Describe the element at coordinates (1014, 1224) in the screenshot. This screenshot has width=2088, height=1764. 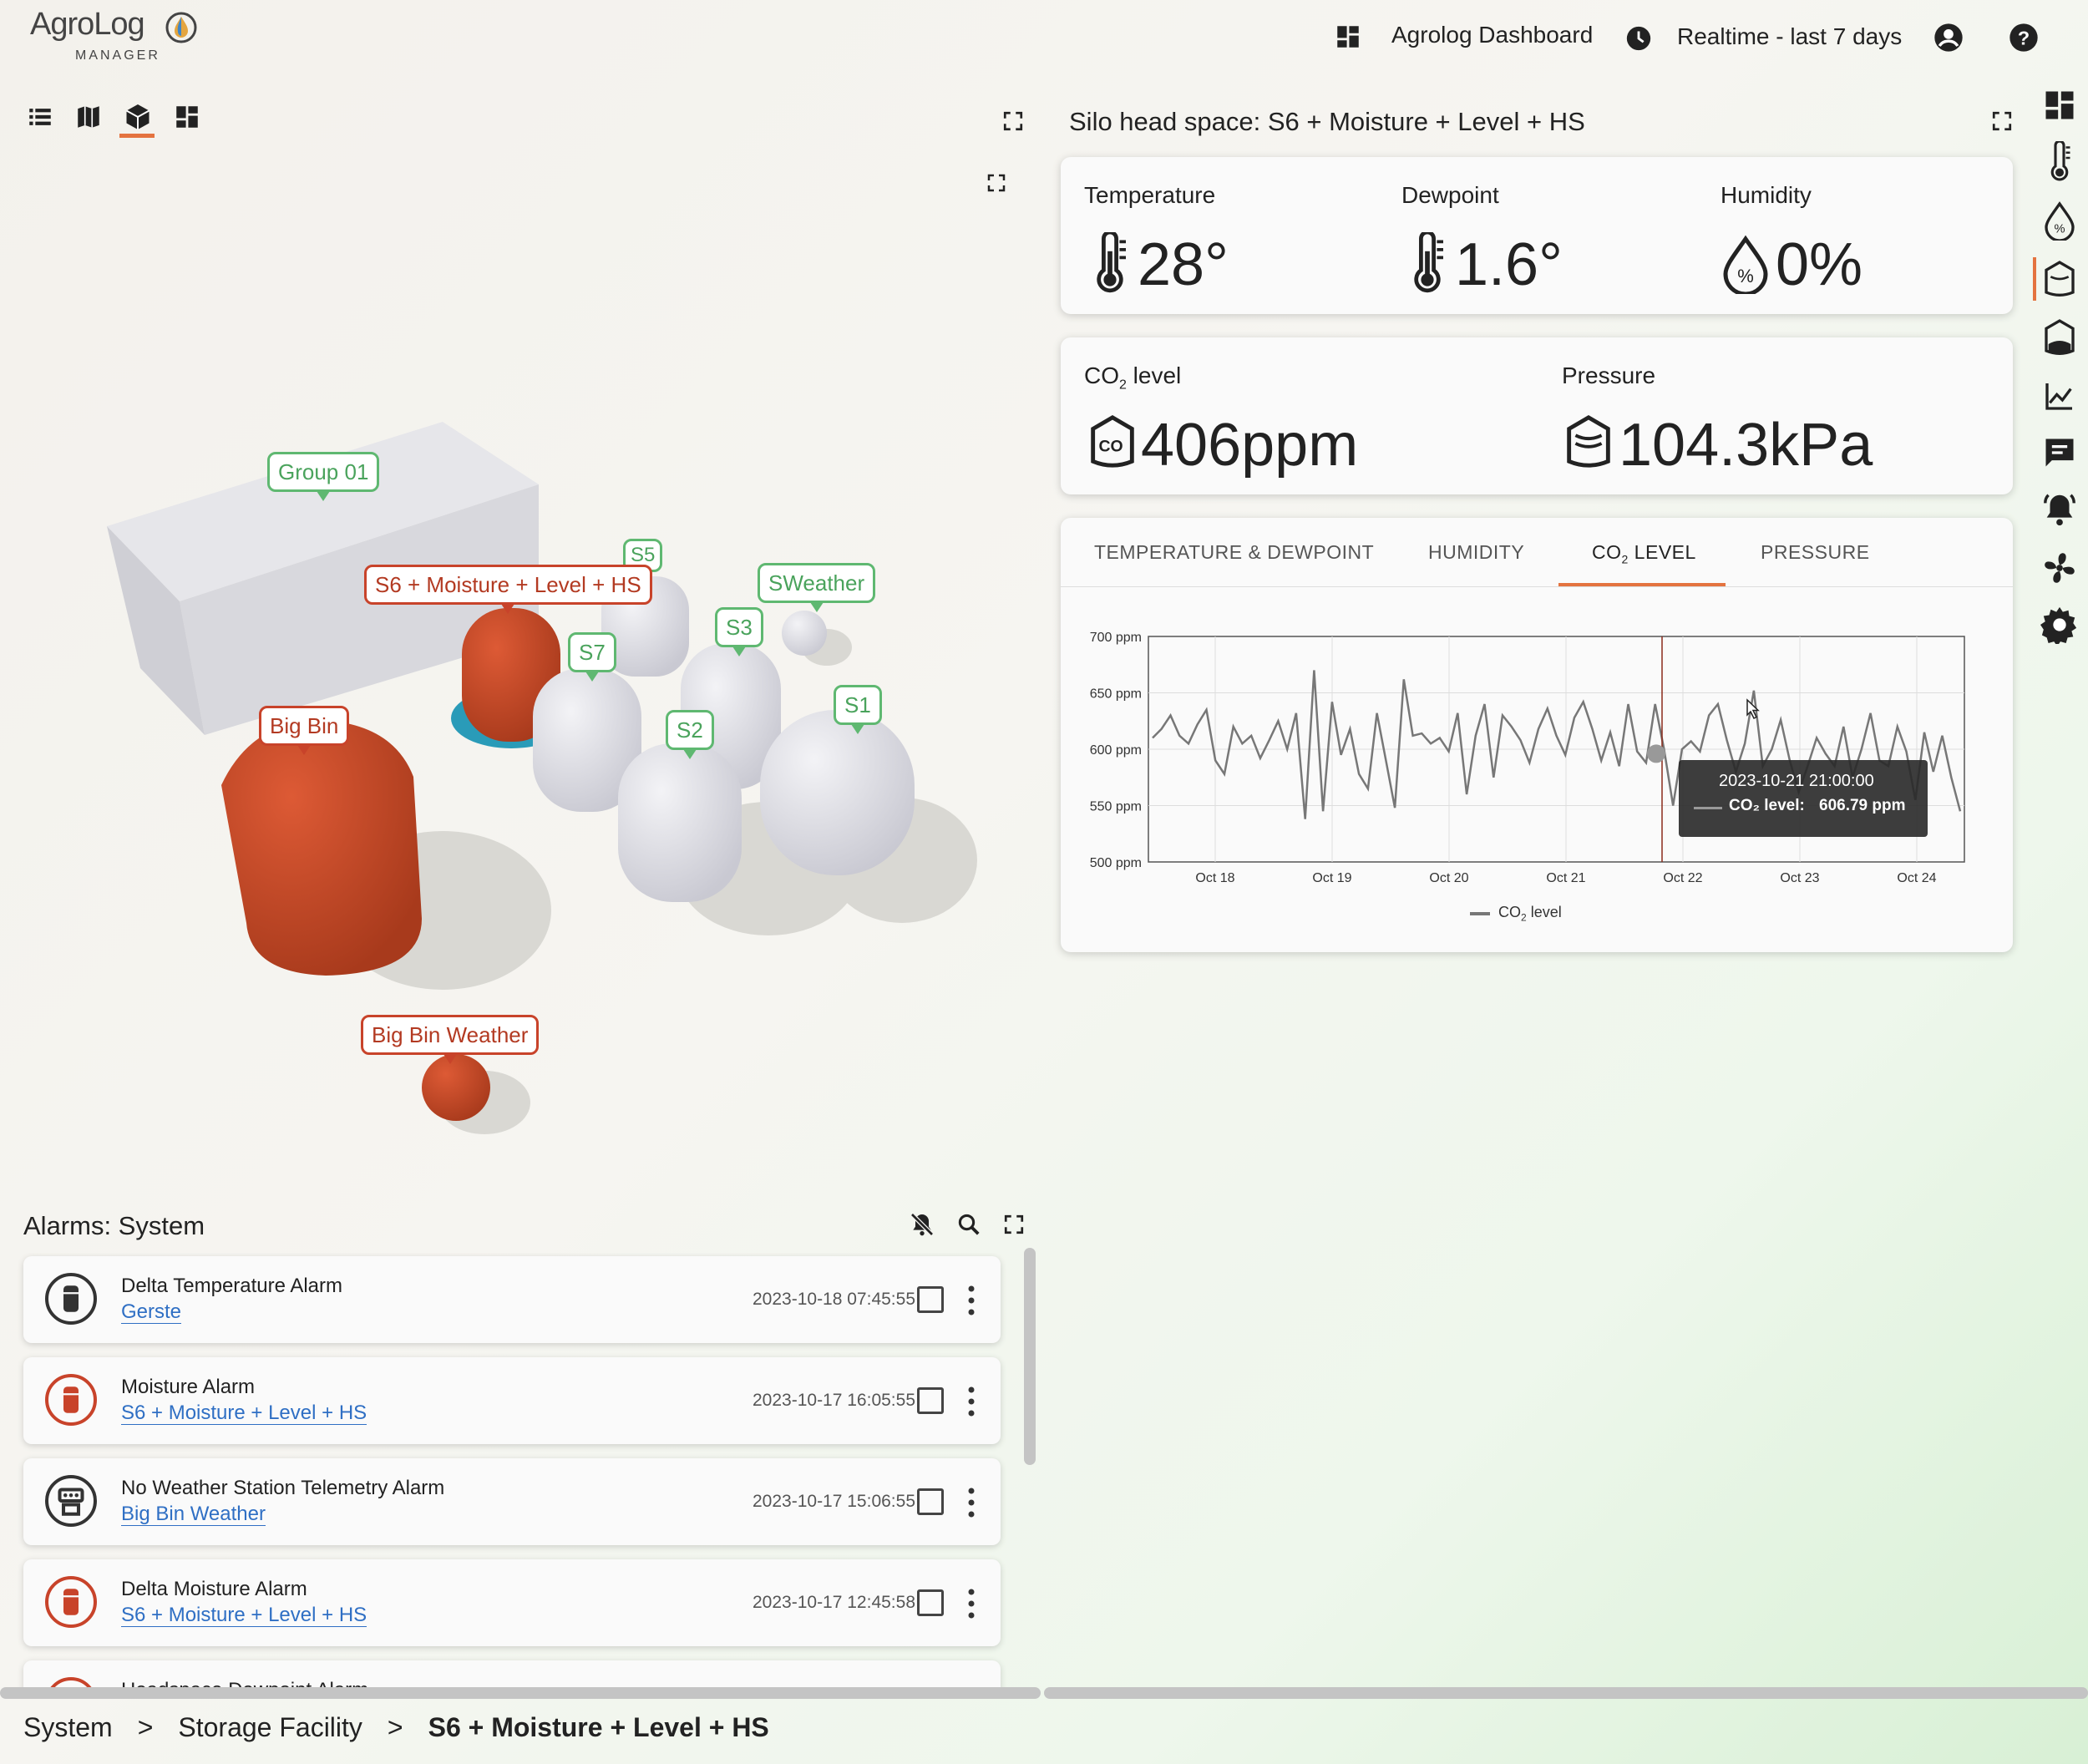
I see `alarms-fullscreen-icon` at that location.